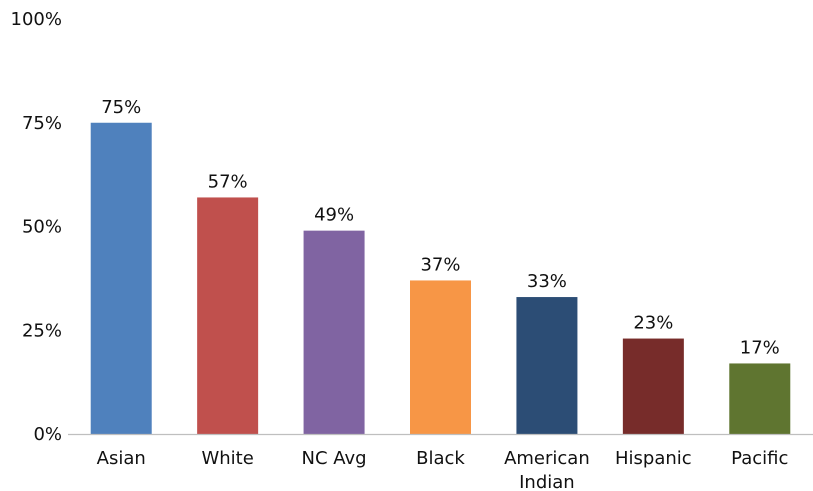  What do you see at coordinates (547, 481) in the screenshot?
I see `x-tick-label: Indian` at bounding box center [547, 481].